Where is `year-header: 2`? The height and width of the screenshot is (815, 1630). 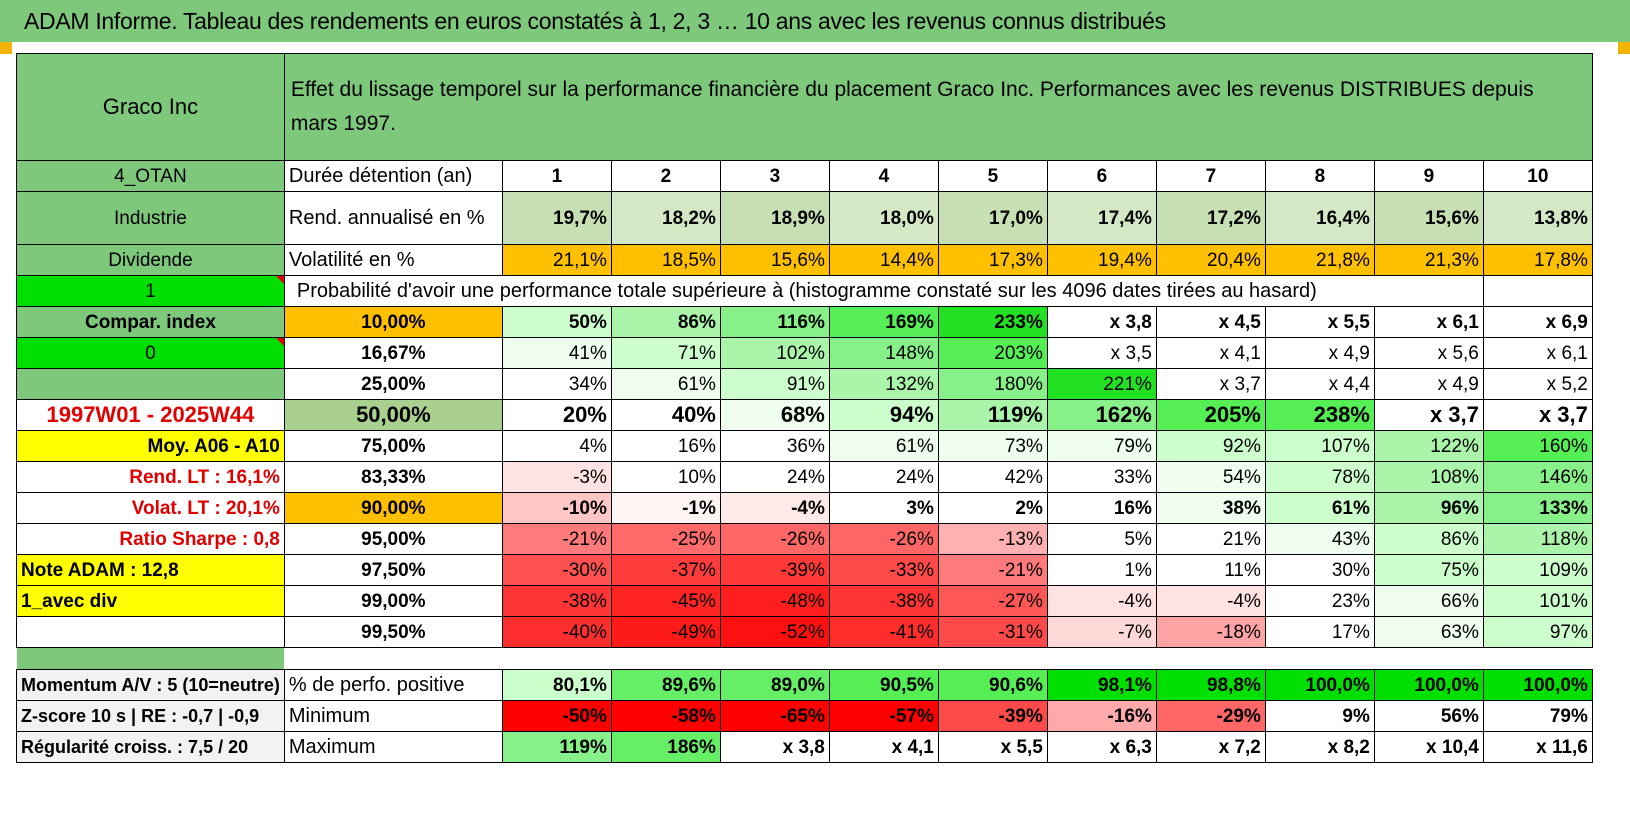 year-header: 2 is located at coordinates (665, 176).